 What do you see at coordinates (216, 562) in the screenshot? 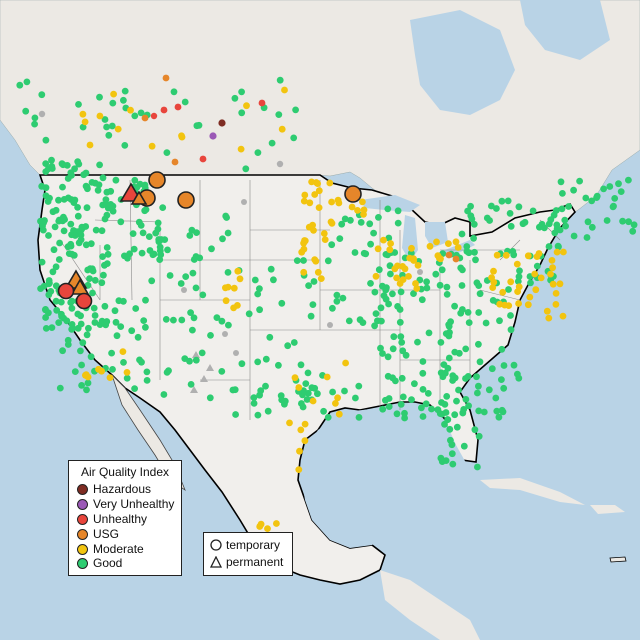
I see `triangle-icon` at bounding box center [216, 562].